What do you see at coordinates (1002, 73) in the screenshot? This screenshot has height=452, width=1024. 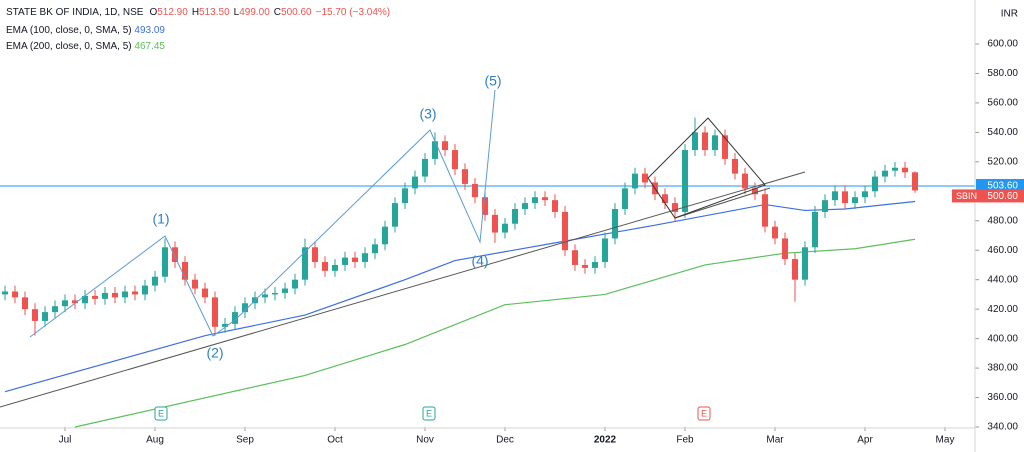 I see `y-tick-label: 580.00` at bounding box center [1002, 73].